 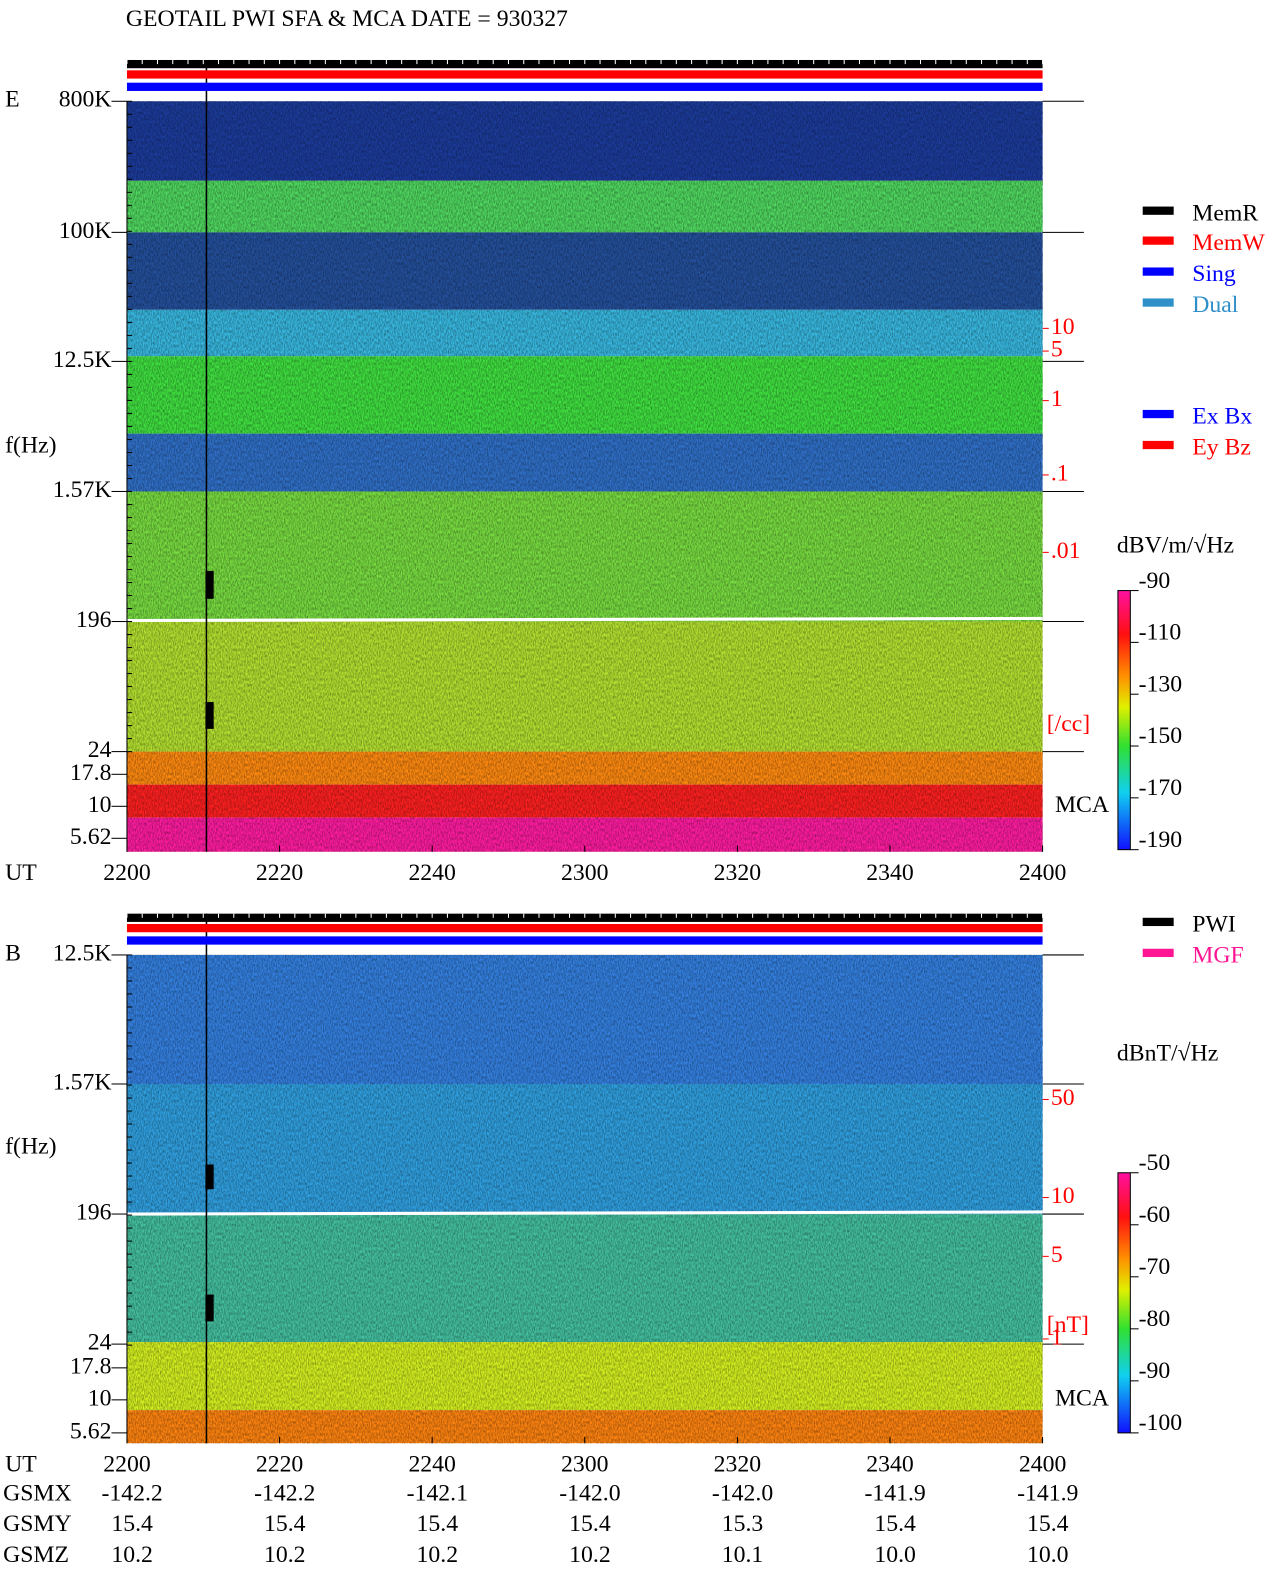 I want to click on legend-label: MemW, so click(x=1228, y=243).